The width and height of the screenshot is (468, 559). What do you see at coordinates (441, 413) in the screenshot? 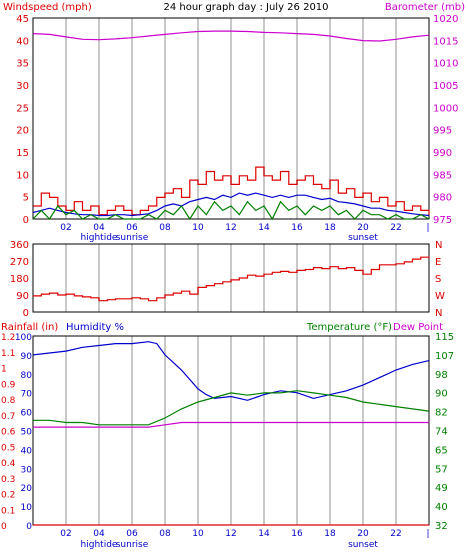
I see `bottom-temperature-tick-label: 82` at bounding box center [441, 413].